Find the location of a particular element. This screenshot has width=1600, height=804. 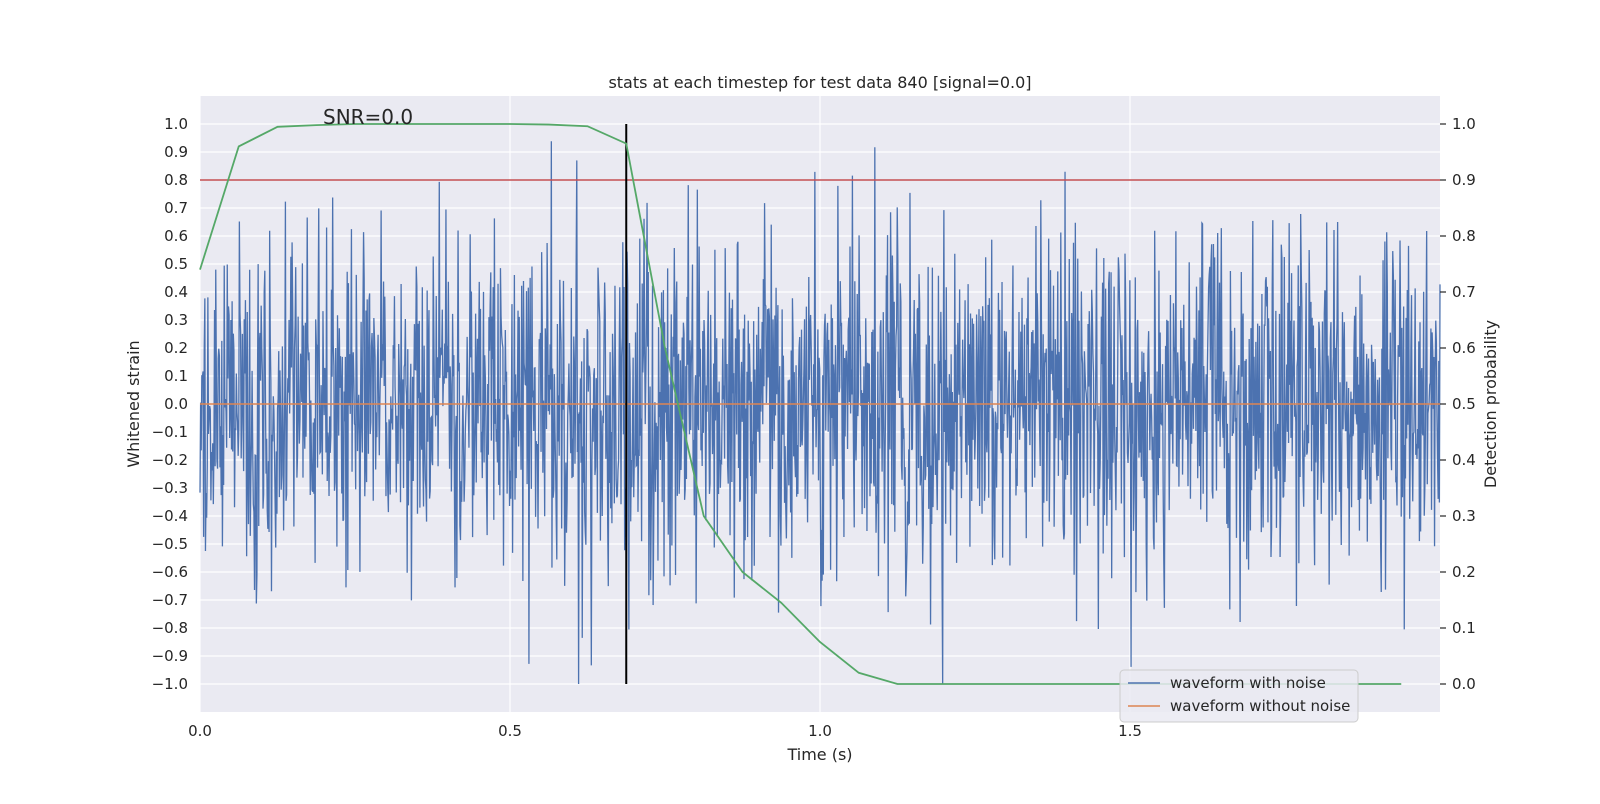

y-axis-label: Whitened strain is located at coordinates (133, 403).